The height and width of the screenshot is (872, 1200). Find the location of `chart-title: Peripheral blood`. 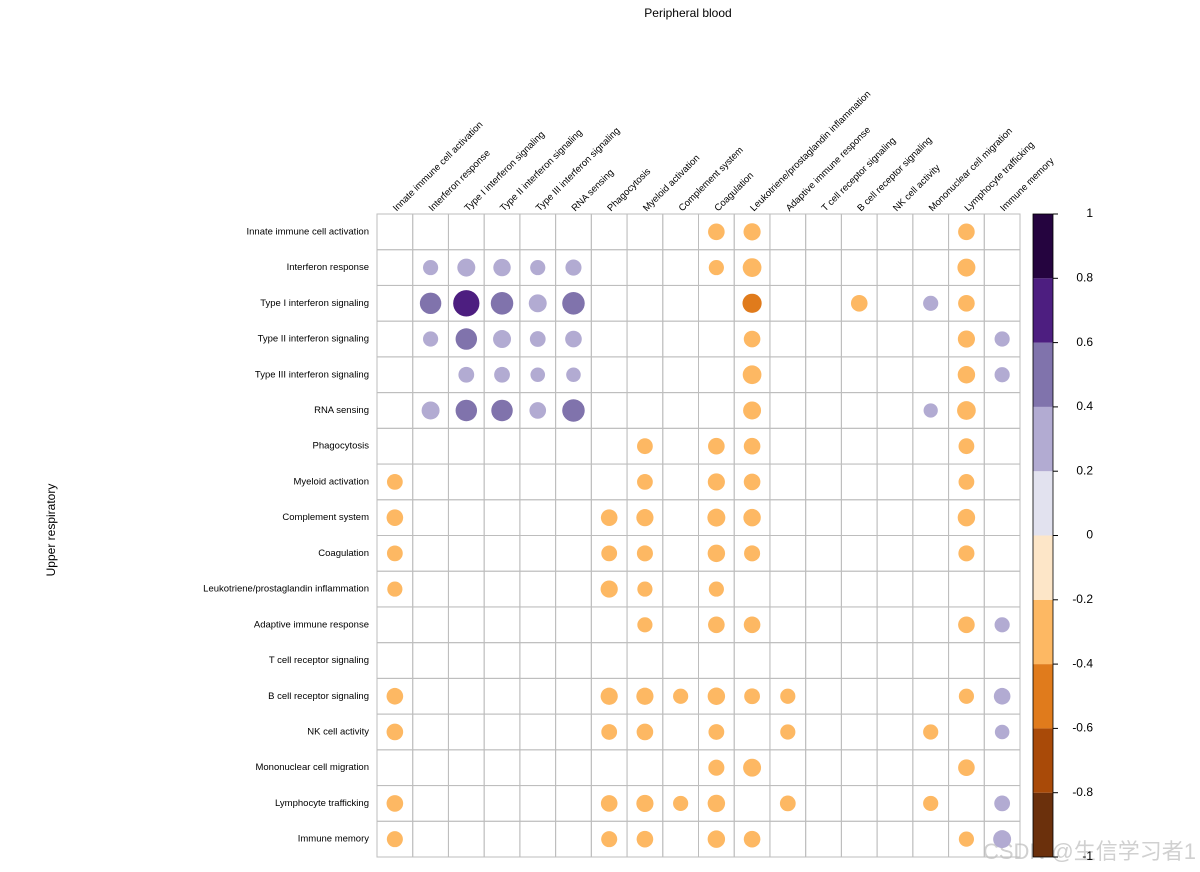

chart-title: Peripheral blood is located at coordinates (687, 13).